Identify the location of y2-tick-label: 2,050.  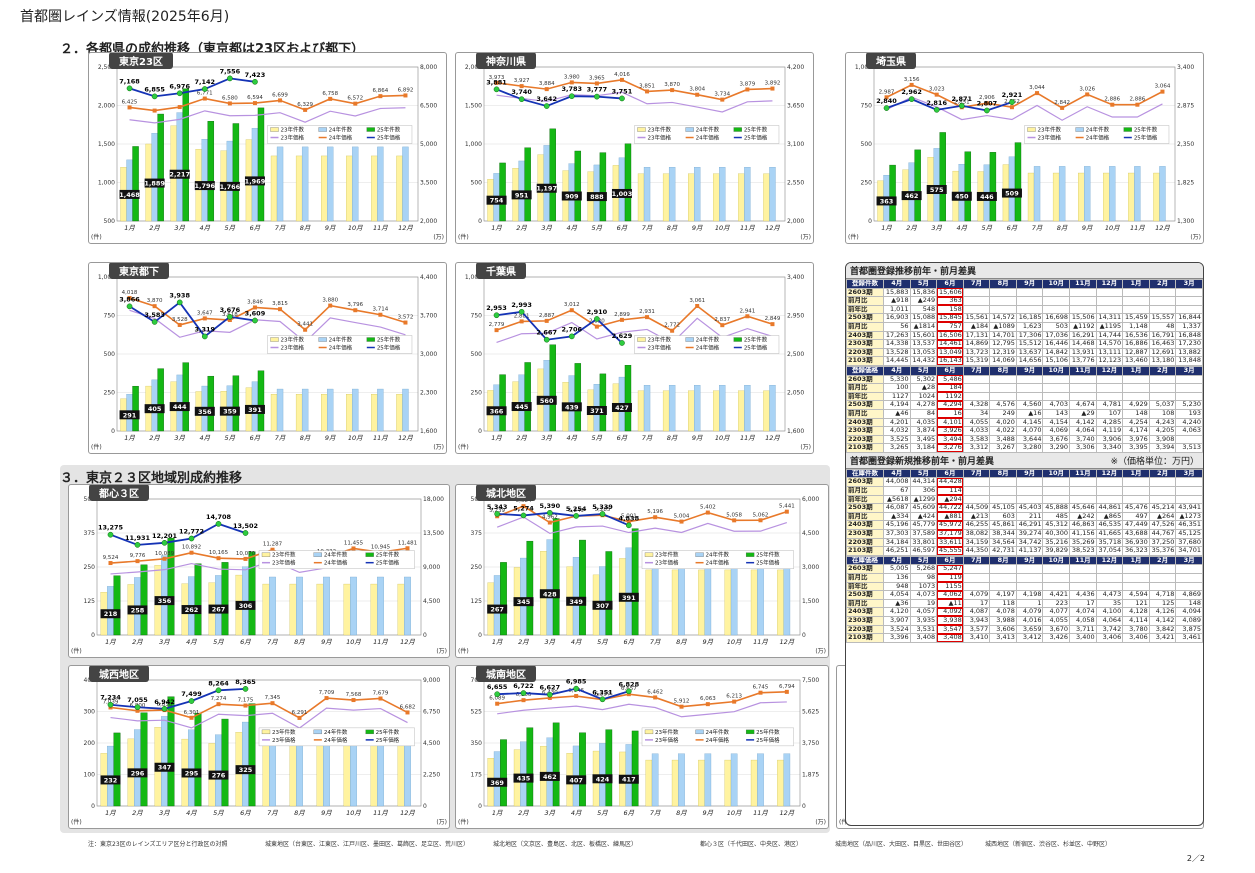
(795, 393).